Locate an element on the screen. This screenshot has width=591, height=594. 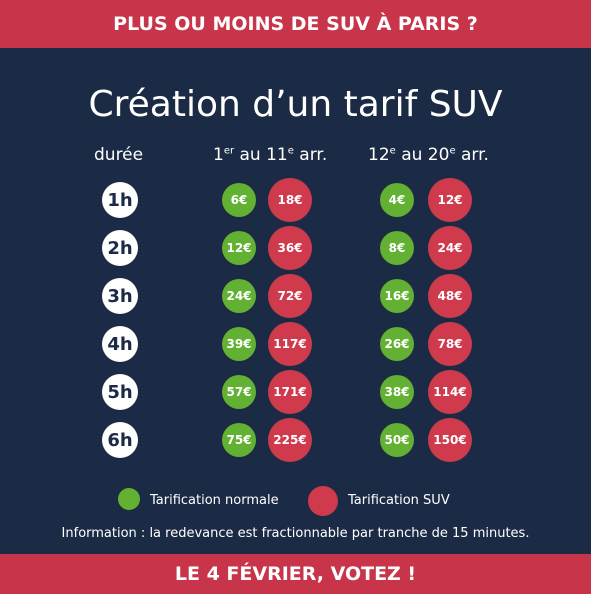
zone1-suv-price: 225€ is located at coordinates (290, 440).